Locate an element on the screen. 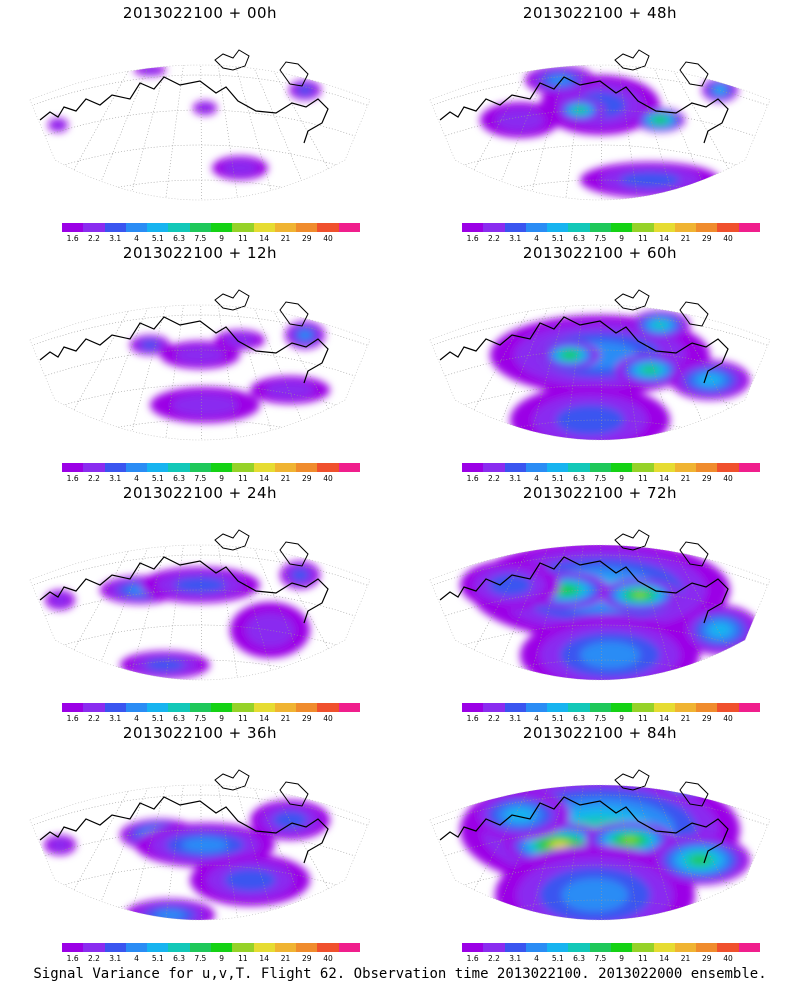  graticule is located at coordinates (200, 132).